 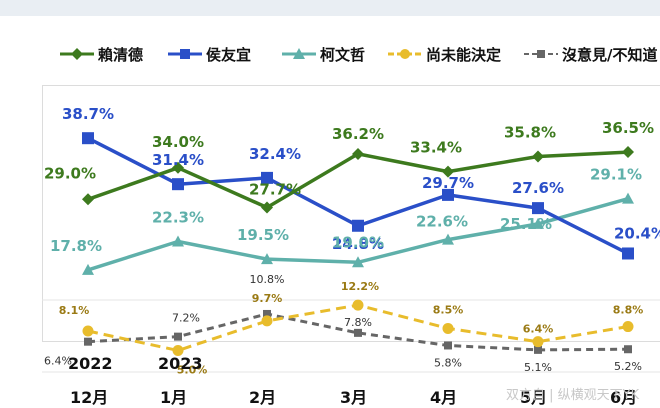 What do you see at coordinates (267, 298) in the screenshot?
I see `data-label: 9.7%` at bounding box center [267, 298].